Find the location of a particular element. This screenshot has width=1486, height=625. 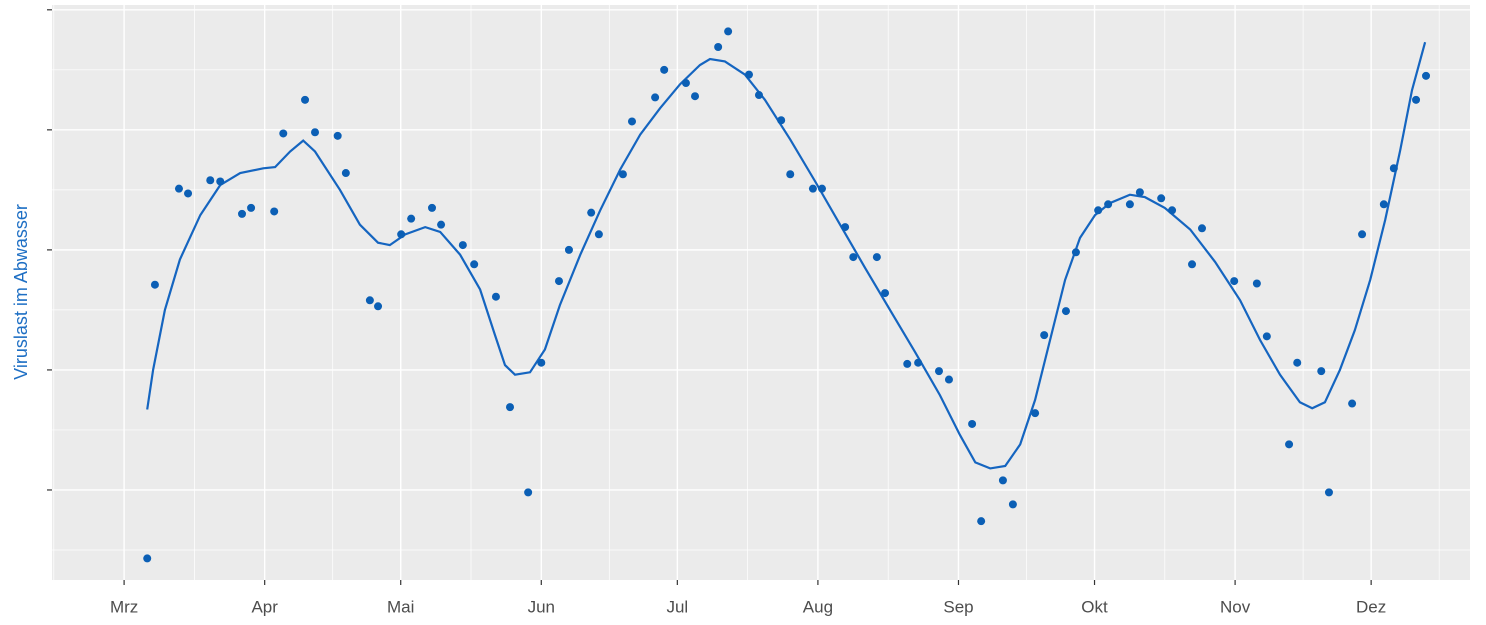

x-tick-label: Dez is located at coordinates (1371, 606).